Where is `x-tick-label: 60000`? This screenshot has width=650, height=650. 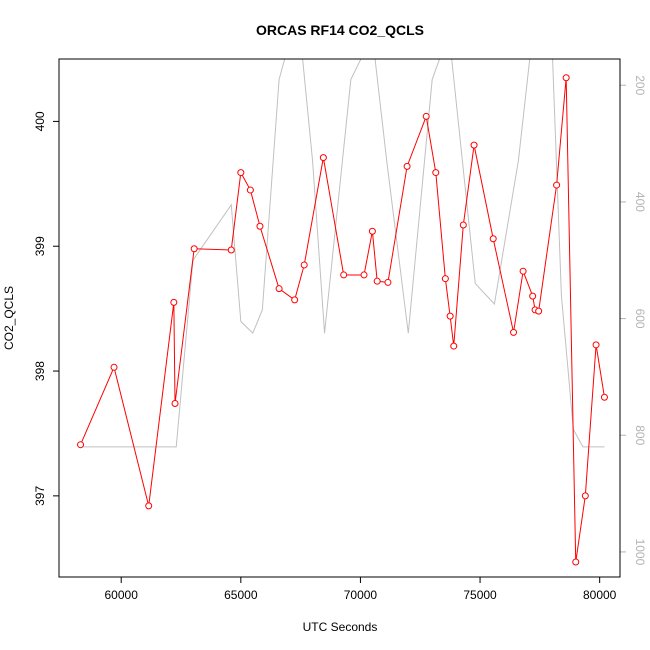 x-tick-label: 60000 is located at coordinates (122, 595).